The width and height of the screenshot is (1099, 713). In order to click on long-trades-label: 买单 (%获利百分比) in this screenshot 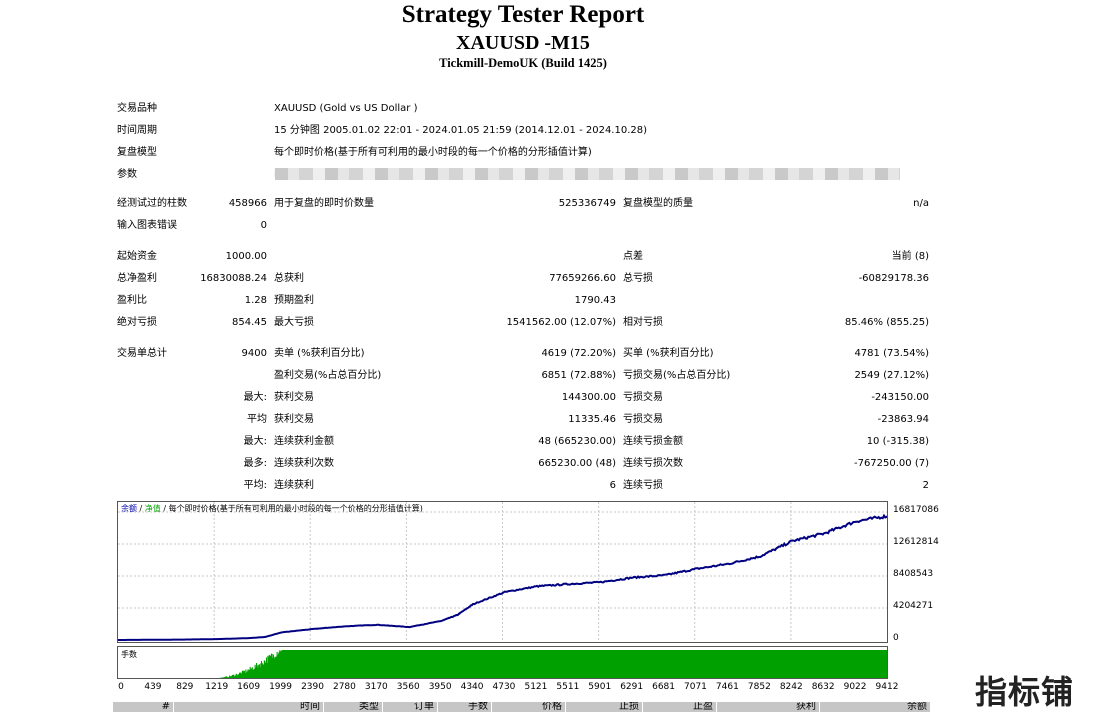, I will do `click(668, 353)`.